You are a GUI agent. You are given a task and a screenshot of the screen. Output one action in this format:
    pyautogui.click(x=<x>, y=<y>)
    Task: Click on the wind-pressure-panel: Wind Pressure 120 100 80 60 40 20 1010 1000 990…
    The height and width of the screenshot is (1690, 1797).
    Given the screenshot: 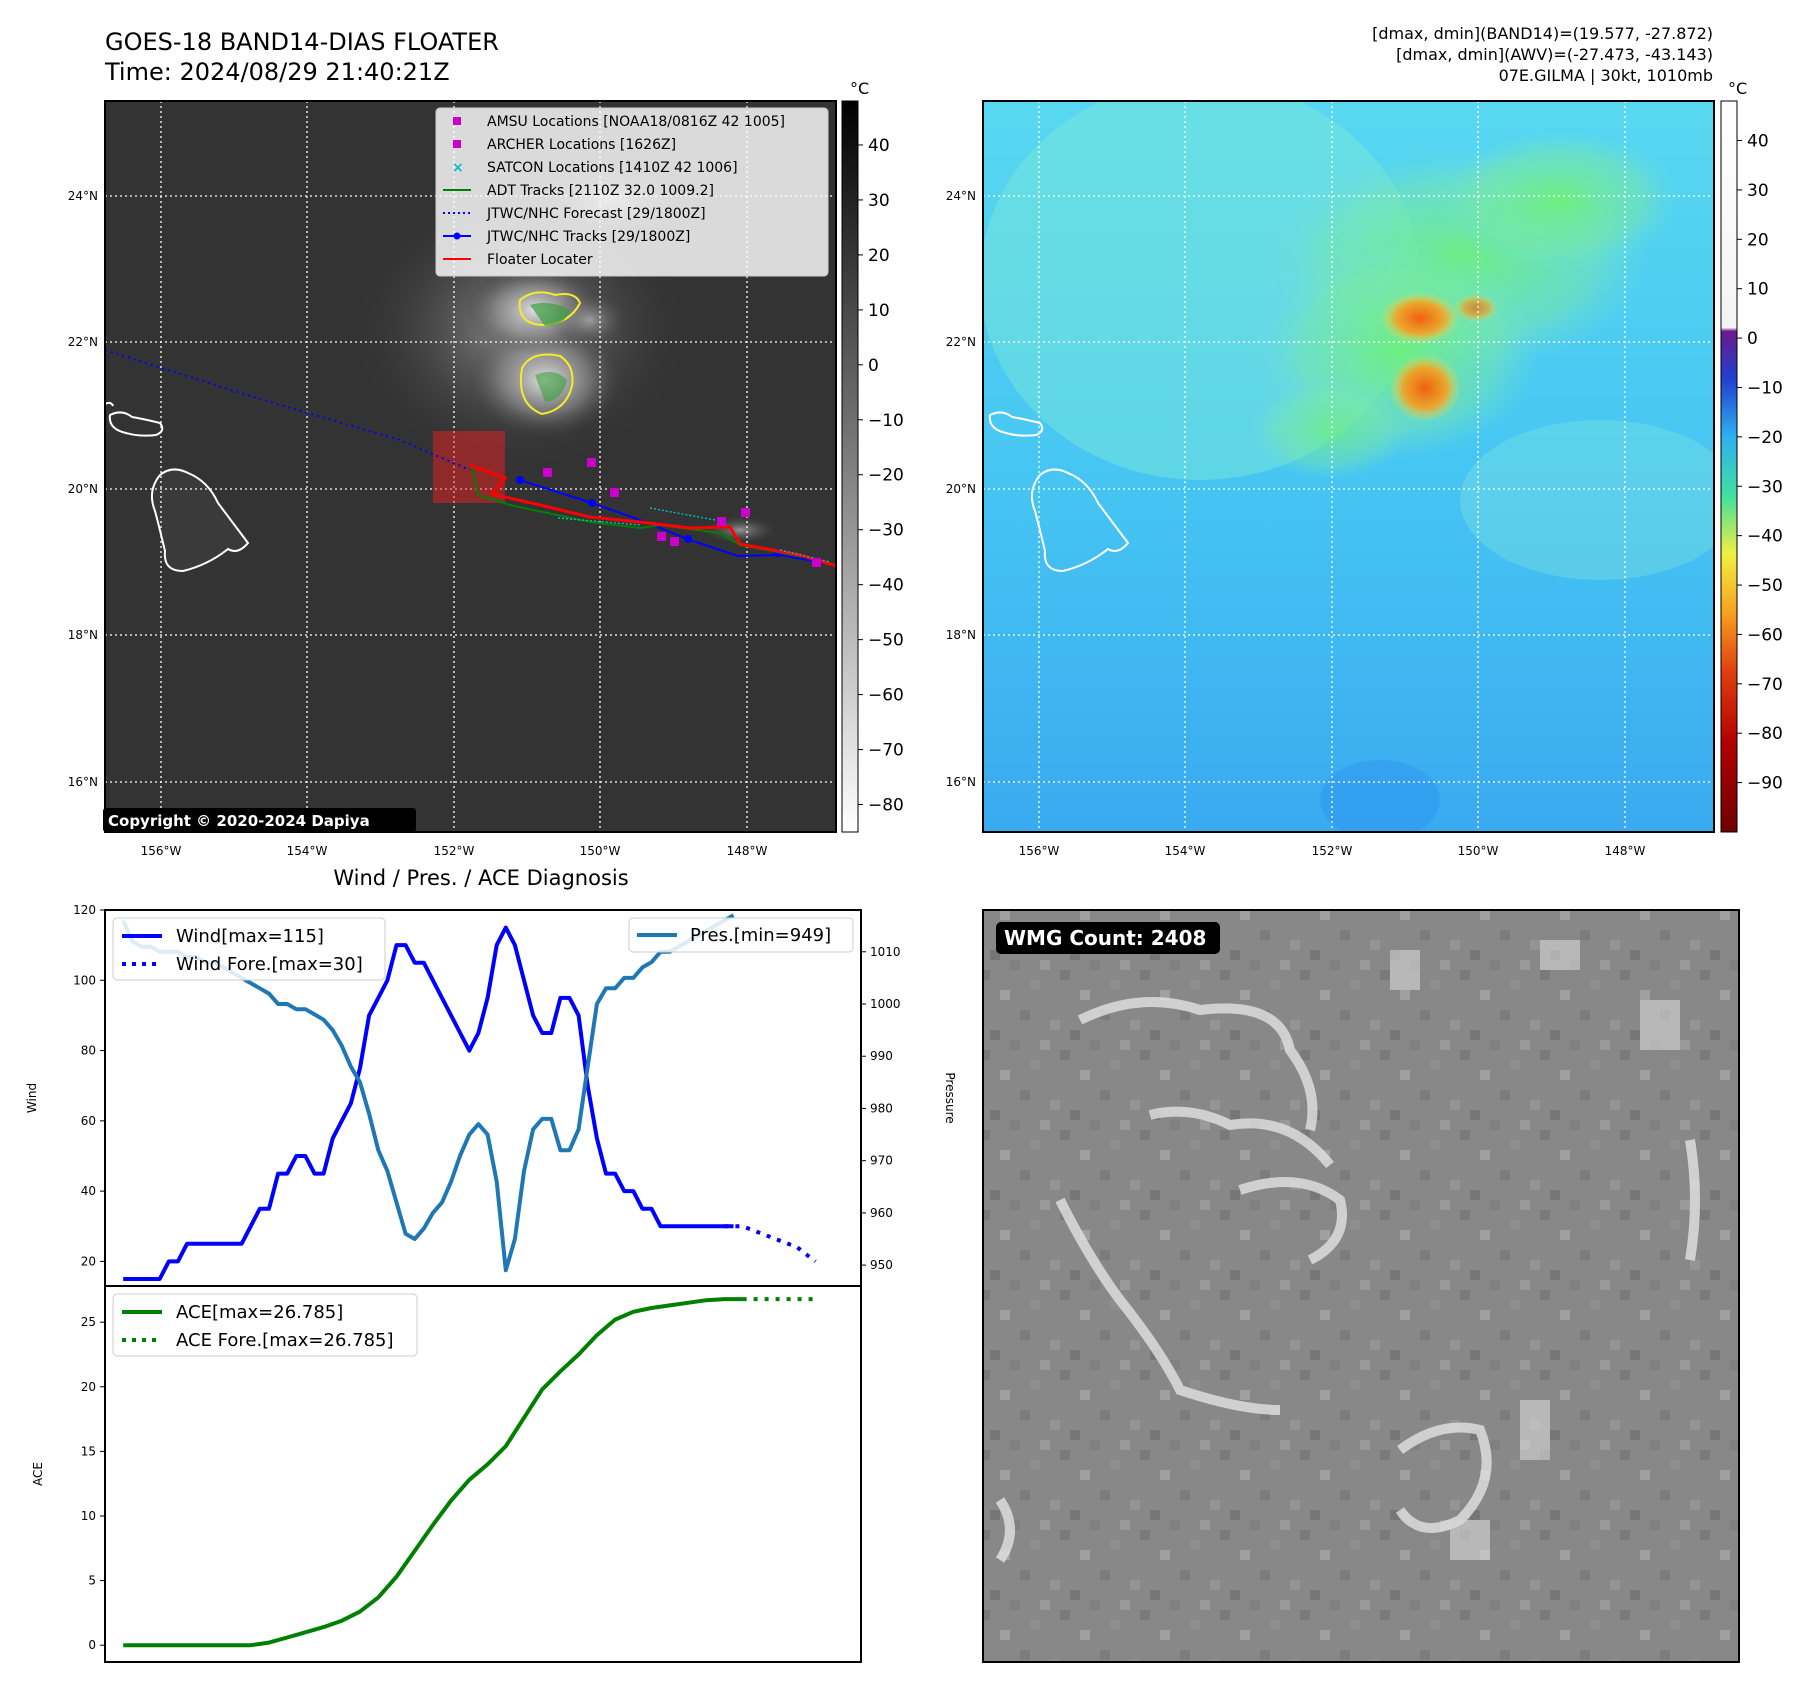 What is the action you would take?
    pyautogui.click(x=491, y=1095)
    